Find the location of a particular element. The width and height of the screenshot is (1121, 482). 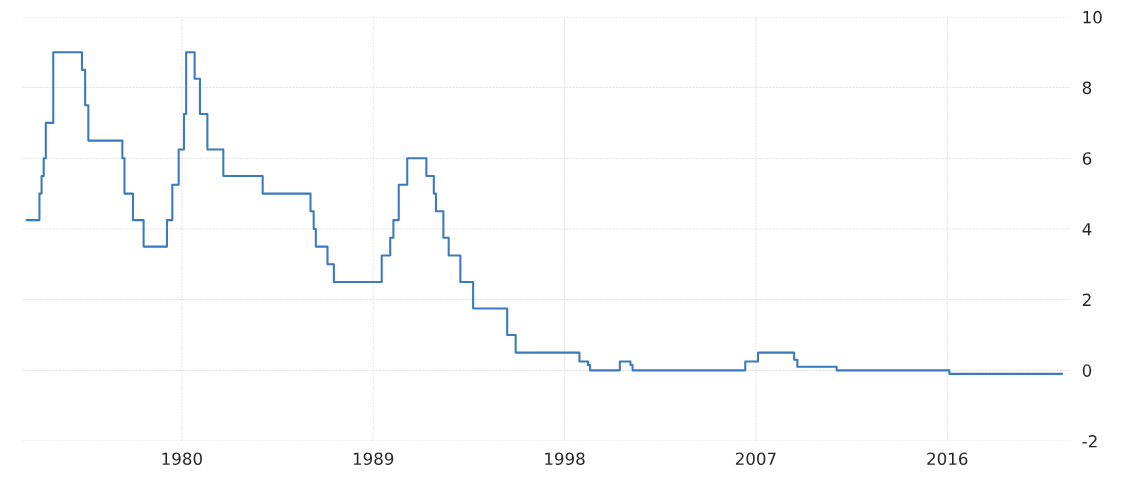

x-tick-label: 1989 is located at coordinates (373, 459).